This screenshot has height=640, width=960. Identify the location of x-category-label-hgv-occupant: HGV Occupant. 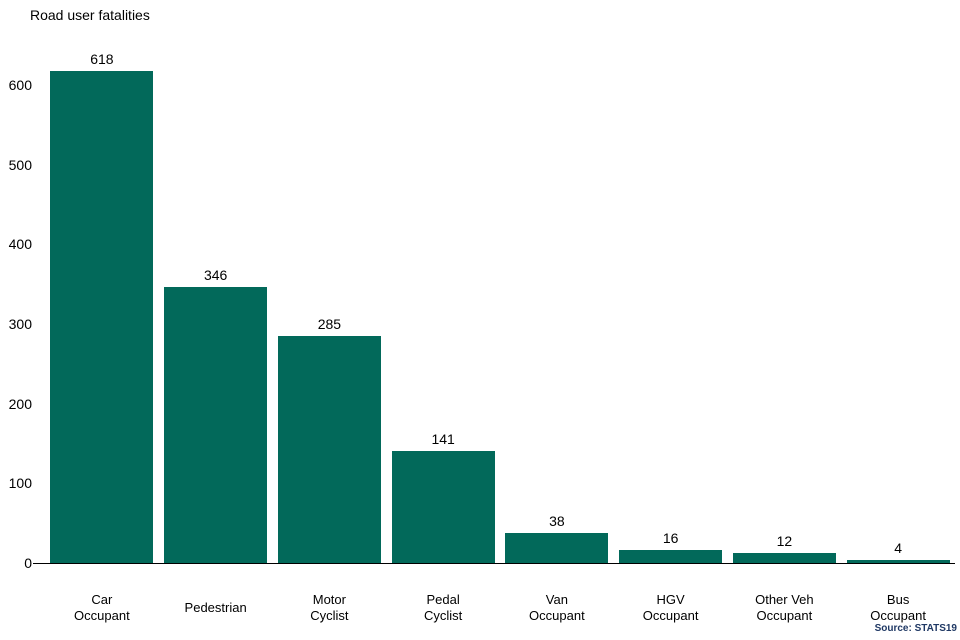
(670, 607).